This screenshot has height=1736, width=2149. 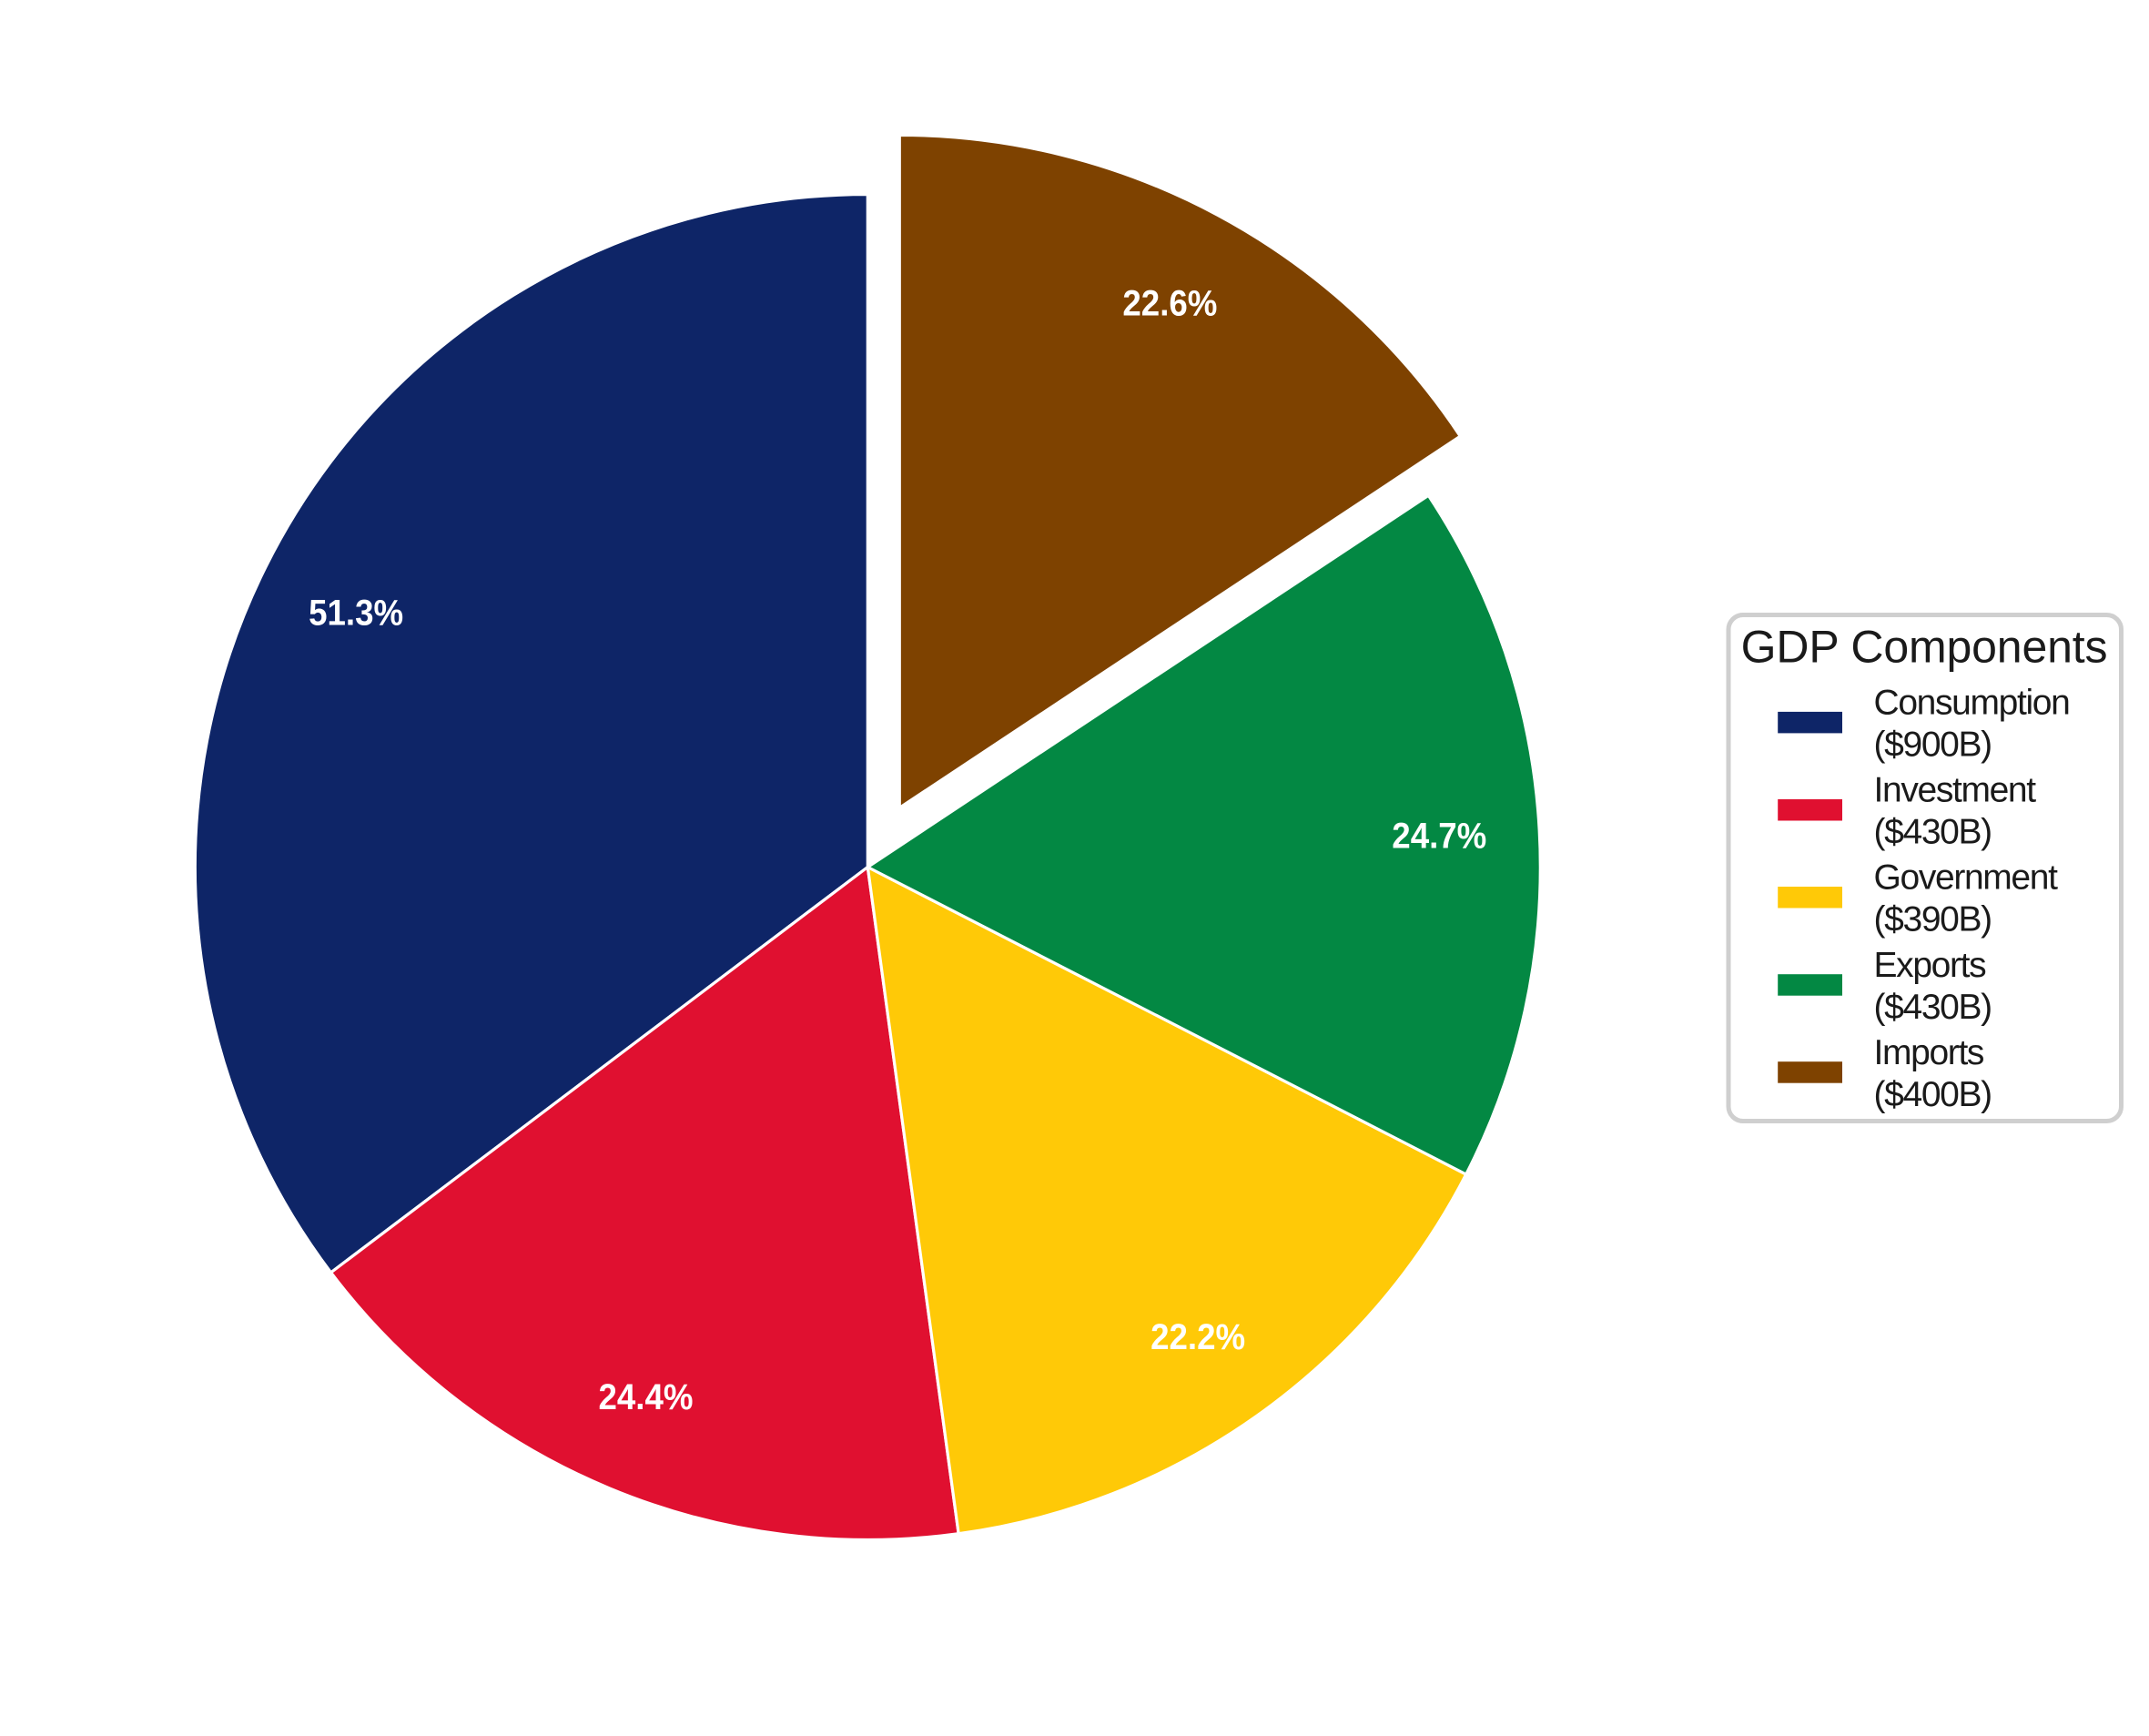 What do you see at coordinates (1931, 966) in the screenshot?
I see `svg-text: Exports` at bounding box center [1931, 966].